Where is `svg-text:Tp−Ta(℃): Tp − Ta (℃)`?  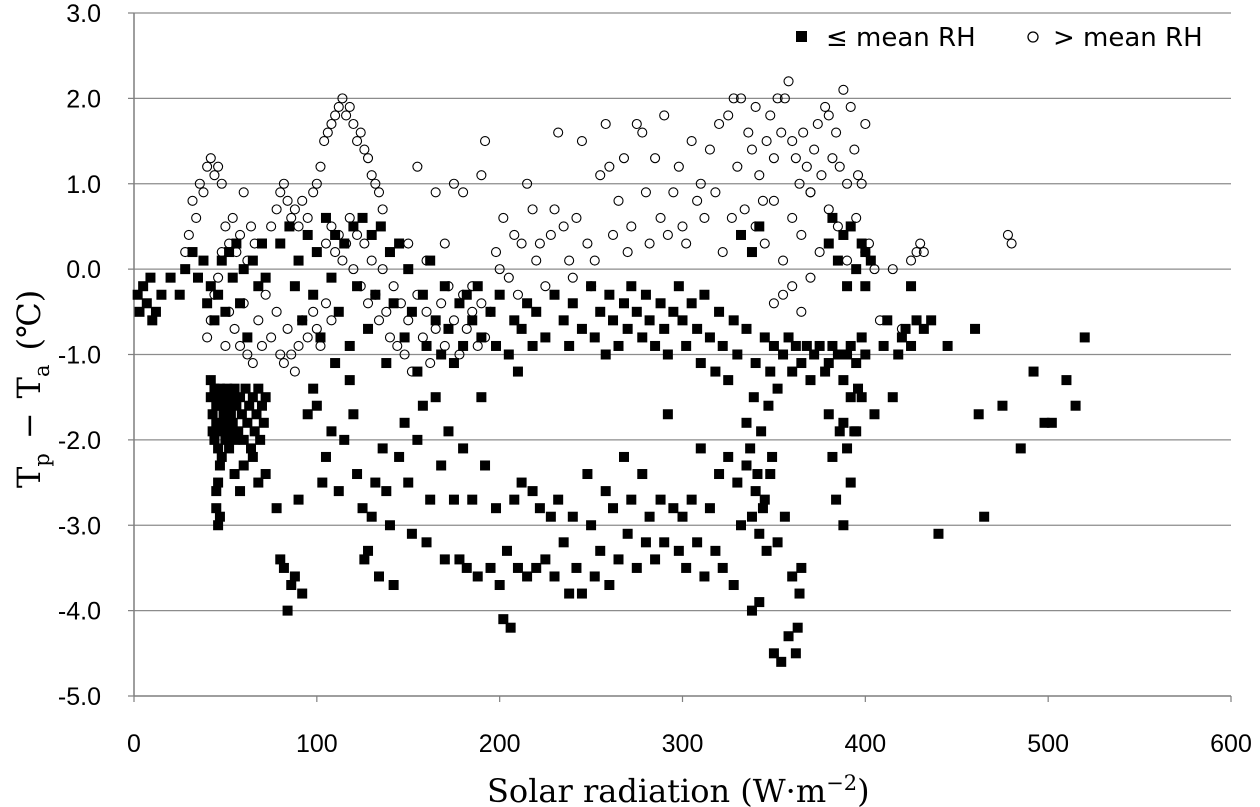
svg-text:Tp−Ta(℃): Tp − Ta (℃) is located at coordinates (32, 389).